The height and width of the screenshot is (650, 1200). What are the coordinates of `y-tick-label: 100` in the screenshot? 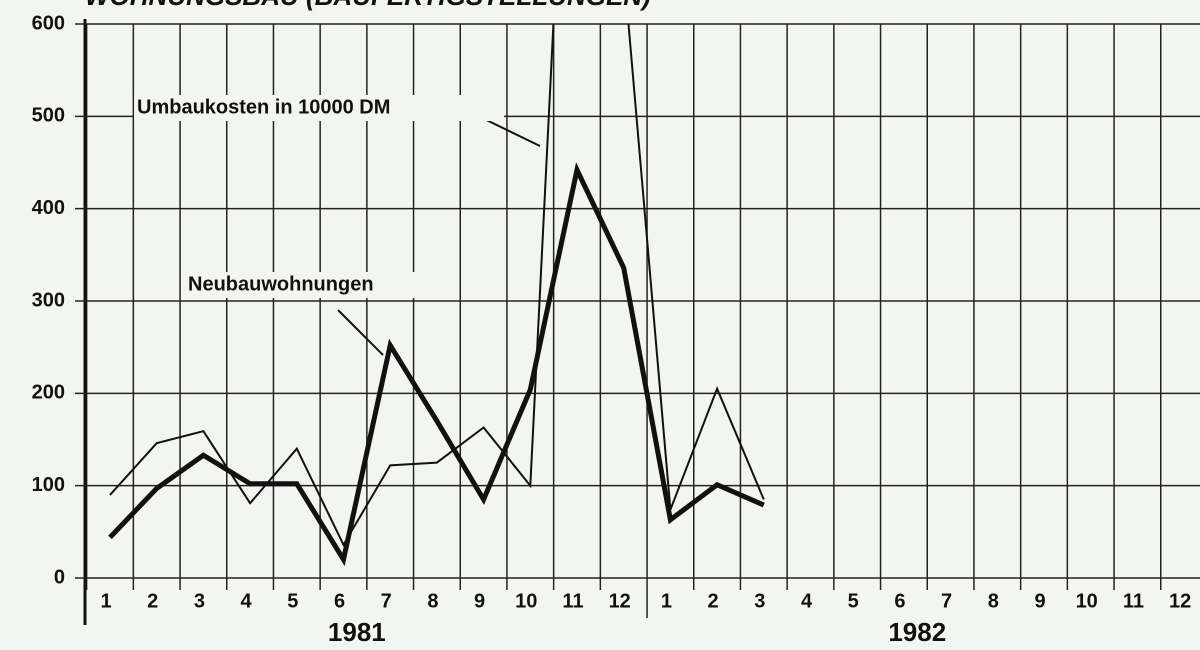 It's located at (48, 485).